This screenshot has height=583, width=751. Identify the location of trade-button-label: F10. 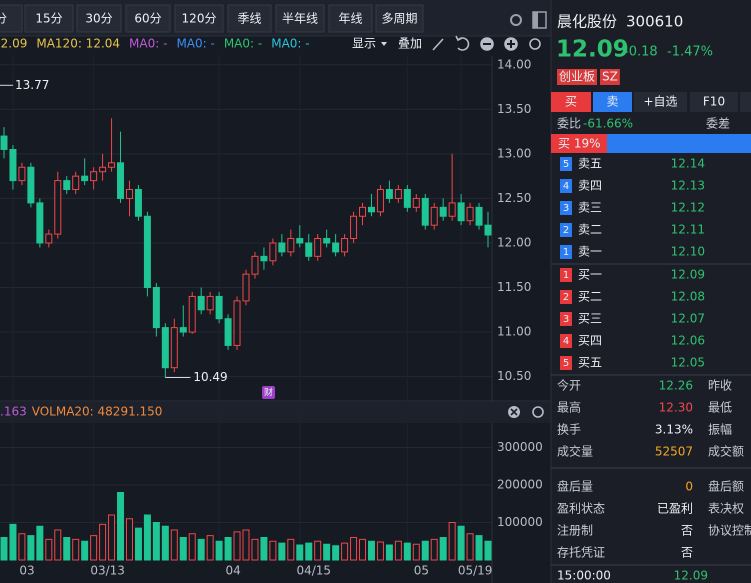
(714, 102).